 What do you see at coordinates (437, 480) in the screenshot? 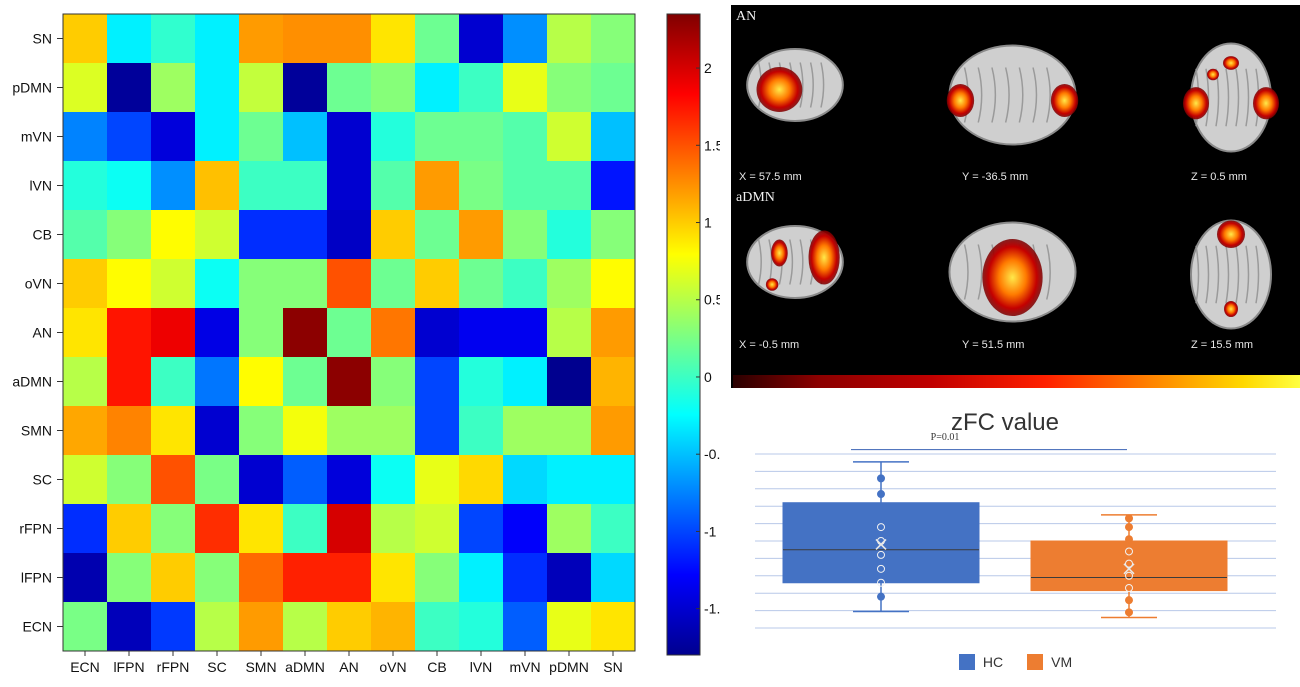
I see `heatmap-cell-SC-CB` at bounding box center [437, 480].